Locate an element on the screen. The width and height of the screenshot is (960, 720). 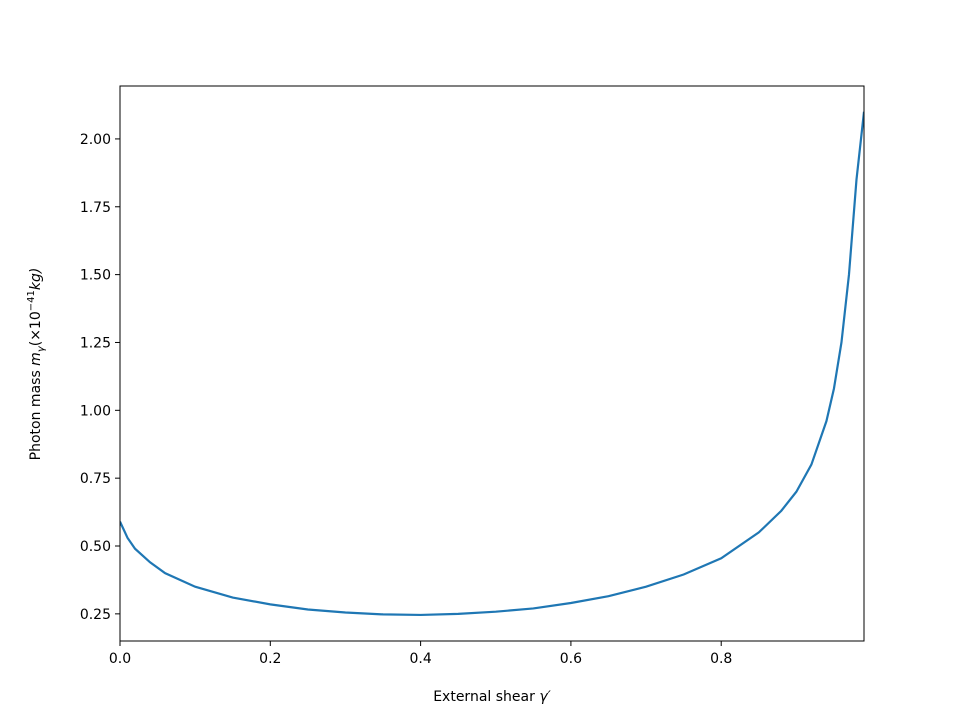
y-tick-label: 0.25 is located at coordinates (95, 615).